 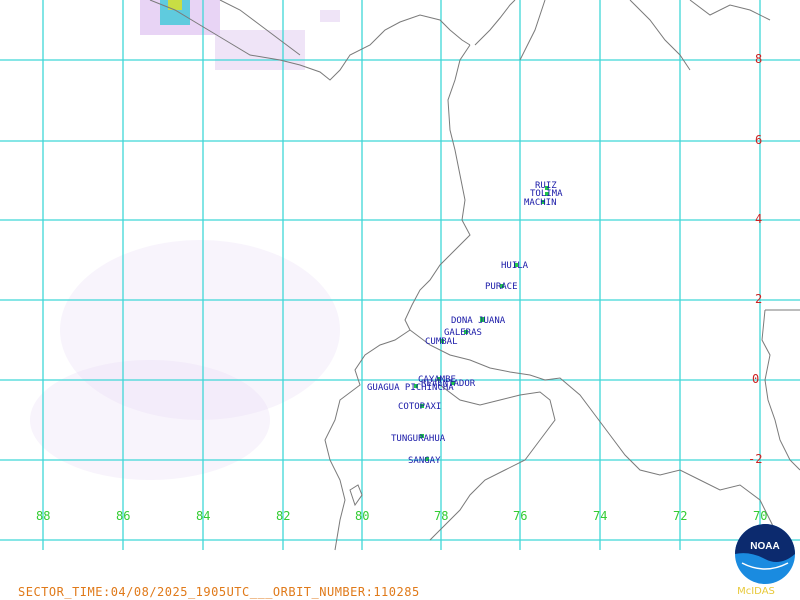 I want to click on volcano-label-ruiz: RUIZ, so click(x=546, y=186).